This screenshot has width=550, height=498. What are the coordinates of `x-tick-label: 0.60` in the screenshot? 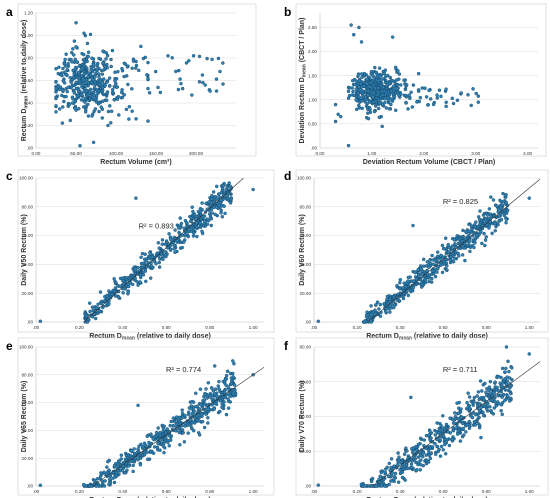 It's located at (166, 327).